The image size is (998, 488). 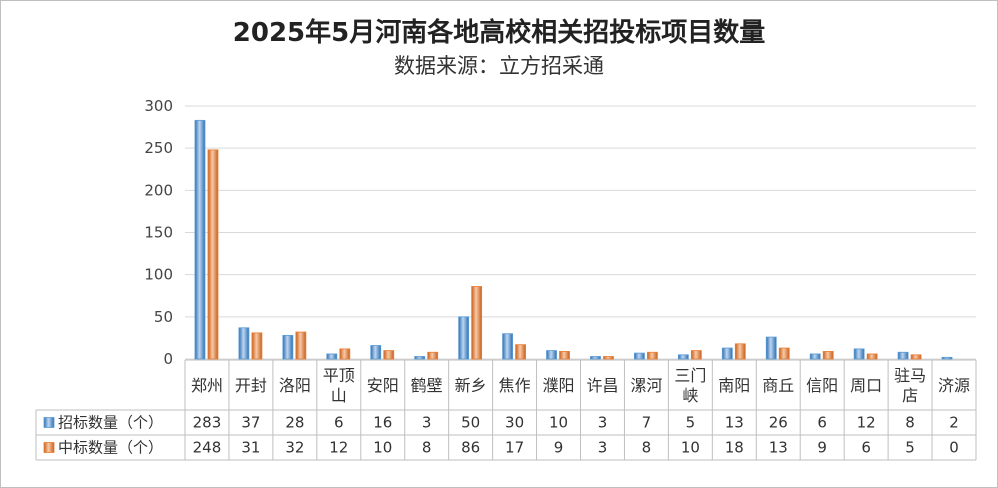 What do you see at coordinates (470, 448) in the screenshot?
I see `table-cell-value: 86` at bounding box center [470, 448].